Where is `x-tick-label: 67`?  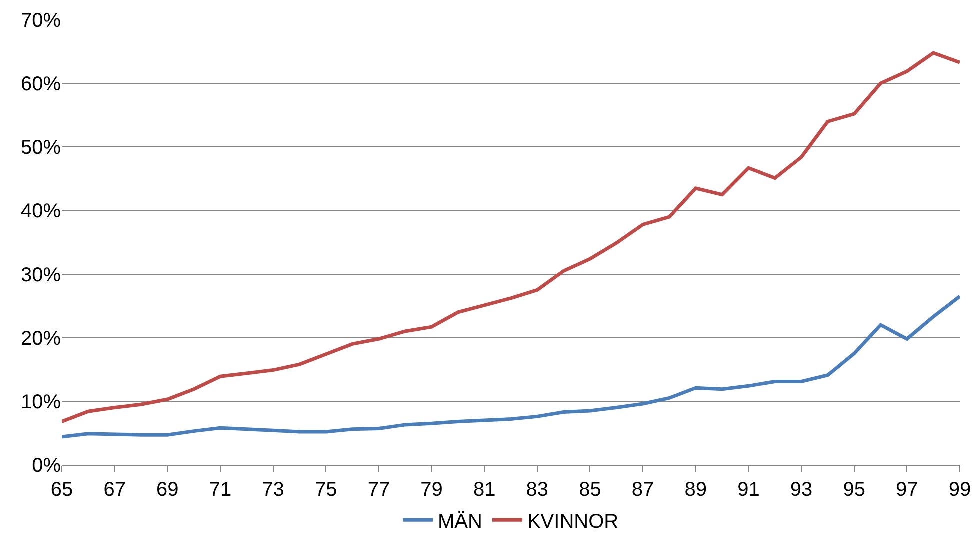 x-tick-label: 67 is located at coordinates (115, 490).